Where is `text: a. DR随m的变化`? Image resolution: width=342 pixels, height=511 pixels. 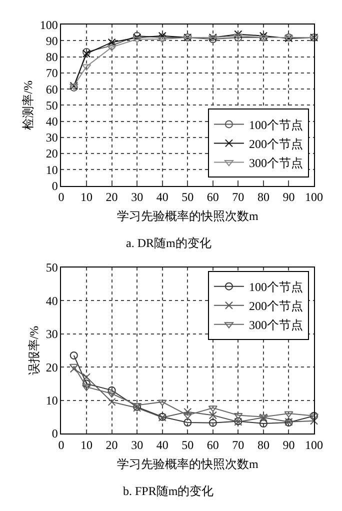
text: a. DR随m的变化 is located at coordinates (169, 243).